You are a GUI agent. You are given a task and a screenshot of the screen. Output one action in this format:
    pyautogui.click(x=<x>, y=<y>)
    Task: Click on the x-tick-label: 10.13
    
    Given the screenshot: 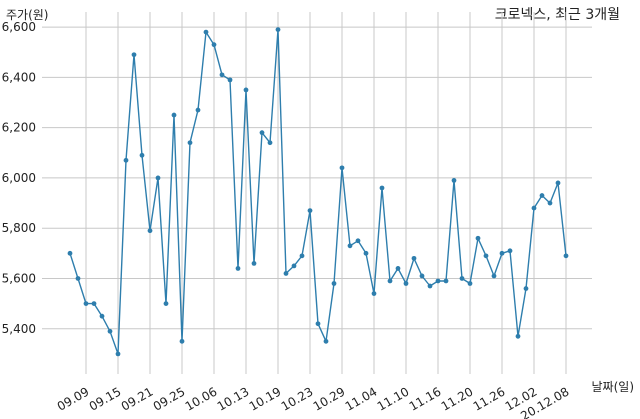 What is the action you would take?
    pyautogui.click(x=233, y=398)
    